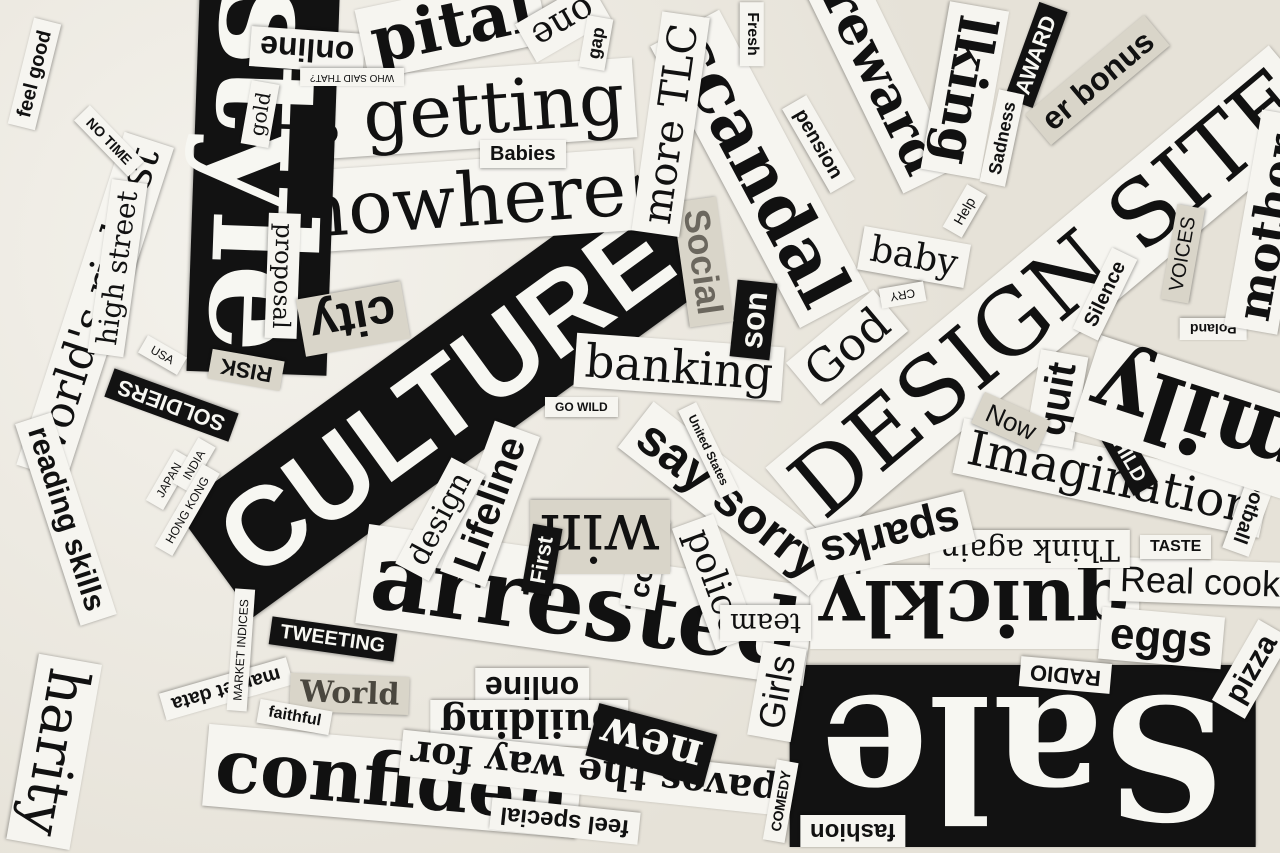 The height and width of the screenshot is (853, 1280). What do you see at coordinates (751, 34) in the screenshot?
I see `clipping-fresh: Fresh` at bounding box center [751, 34].